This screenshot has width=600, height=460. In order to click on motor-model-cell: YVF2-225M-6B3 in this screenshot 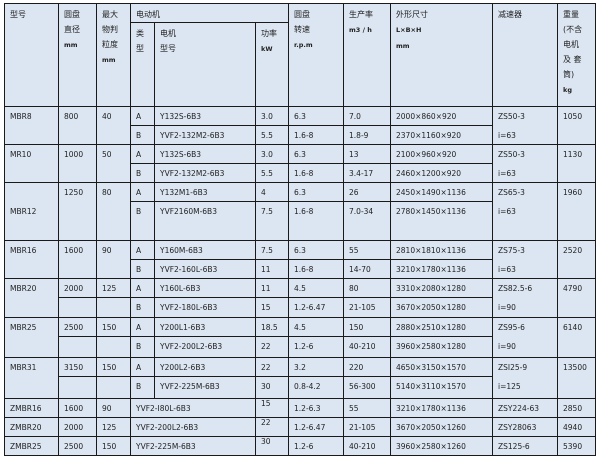, I will do `click(193, 446)`.